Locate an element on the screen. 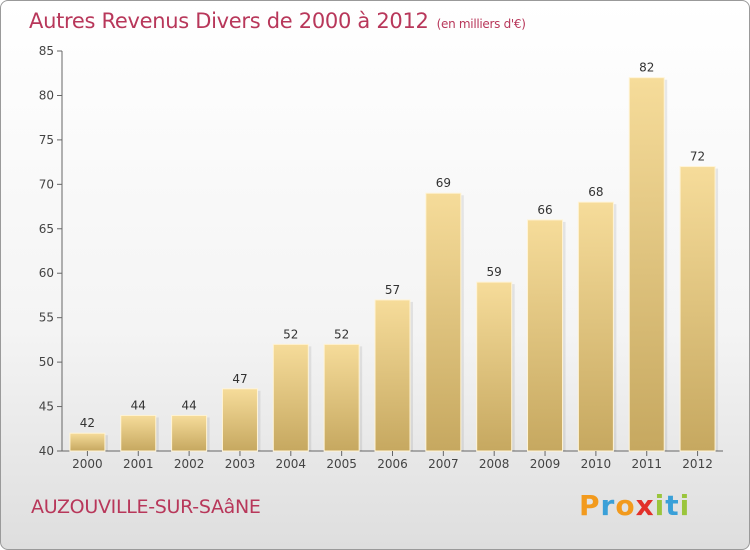 This screenshot has width=750, height=550. logo-letter: r is located at coordinates (608, 505).